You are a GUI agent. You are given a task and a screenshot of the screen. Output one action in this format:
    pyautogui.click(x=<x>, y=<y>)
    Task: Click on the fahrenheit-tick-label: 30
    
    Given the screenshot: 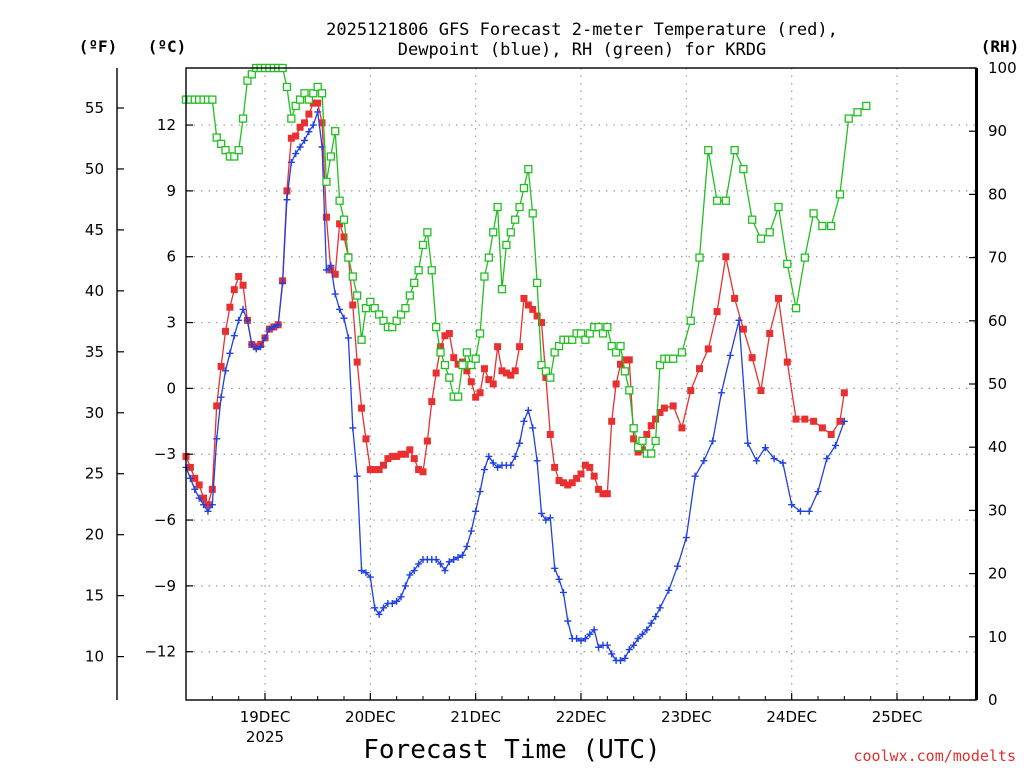 What is the action you would take?
    pyautogui.click(x=94, y=413)
    